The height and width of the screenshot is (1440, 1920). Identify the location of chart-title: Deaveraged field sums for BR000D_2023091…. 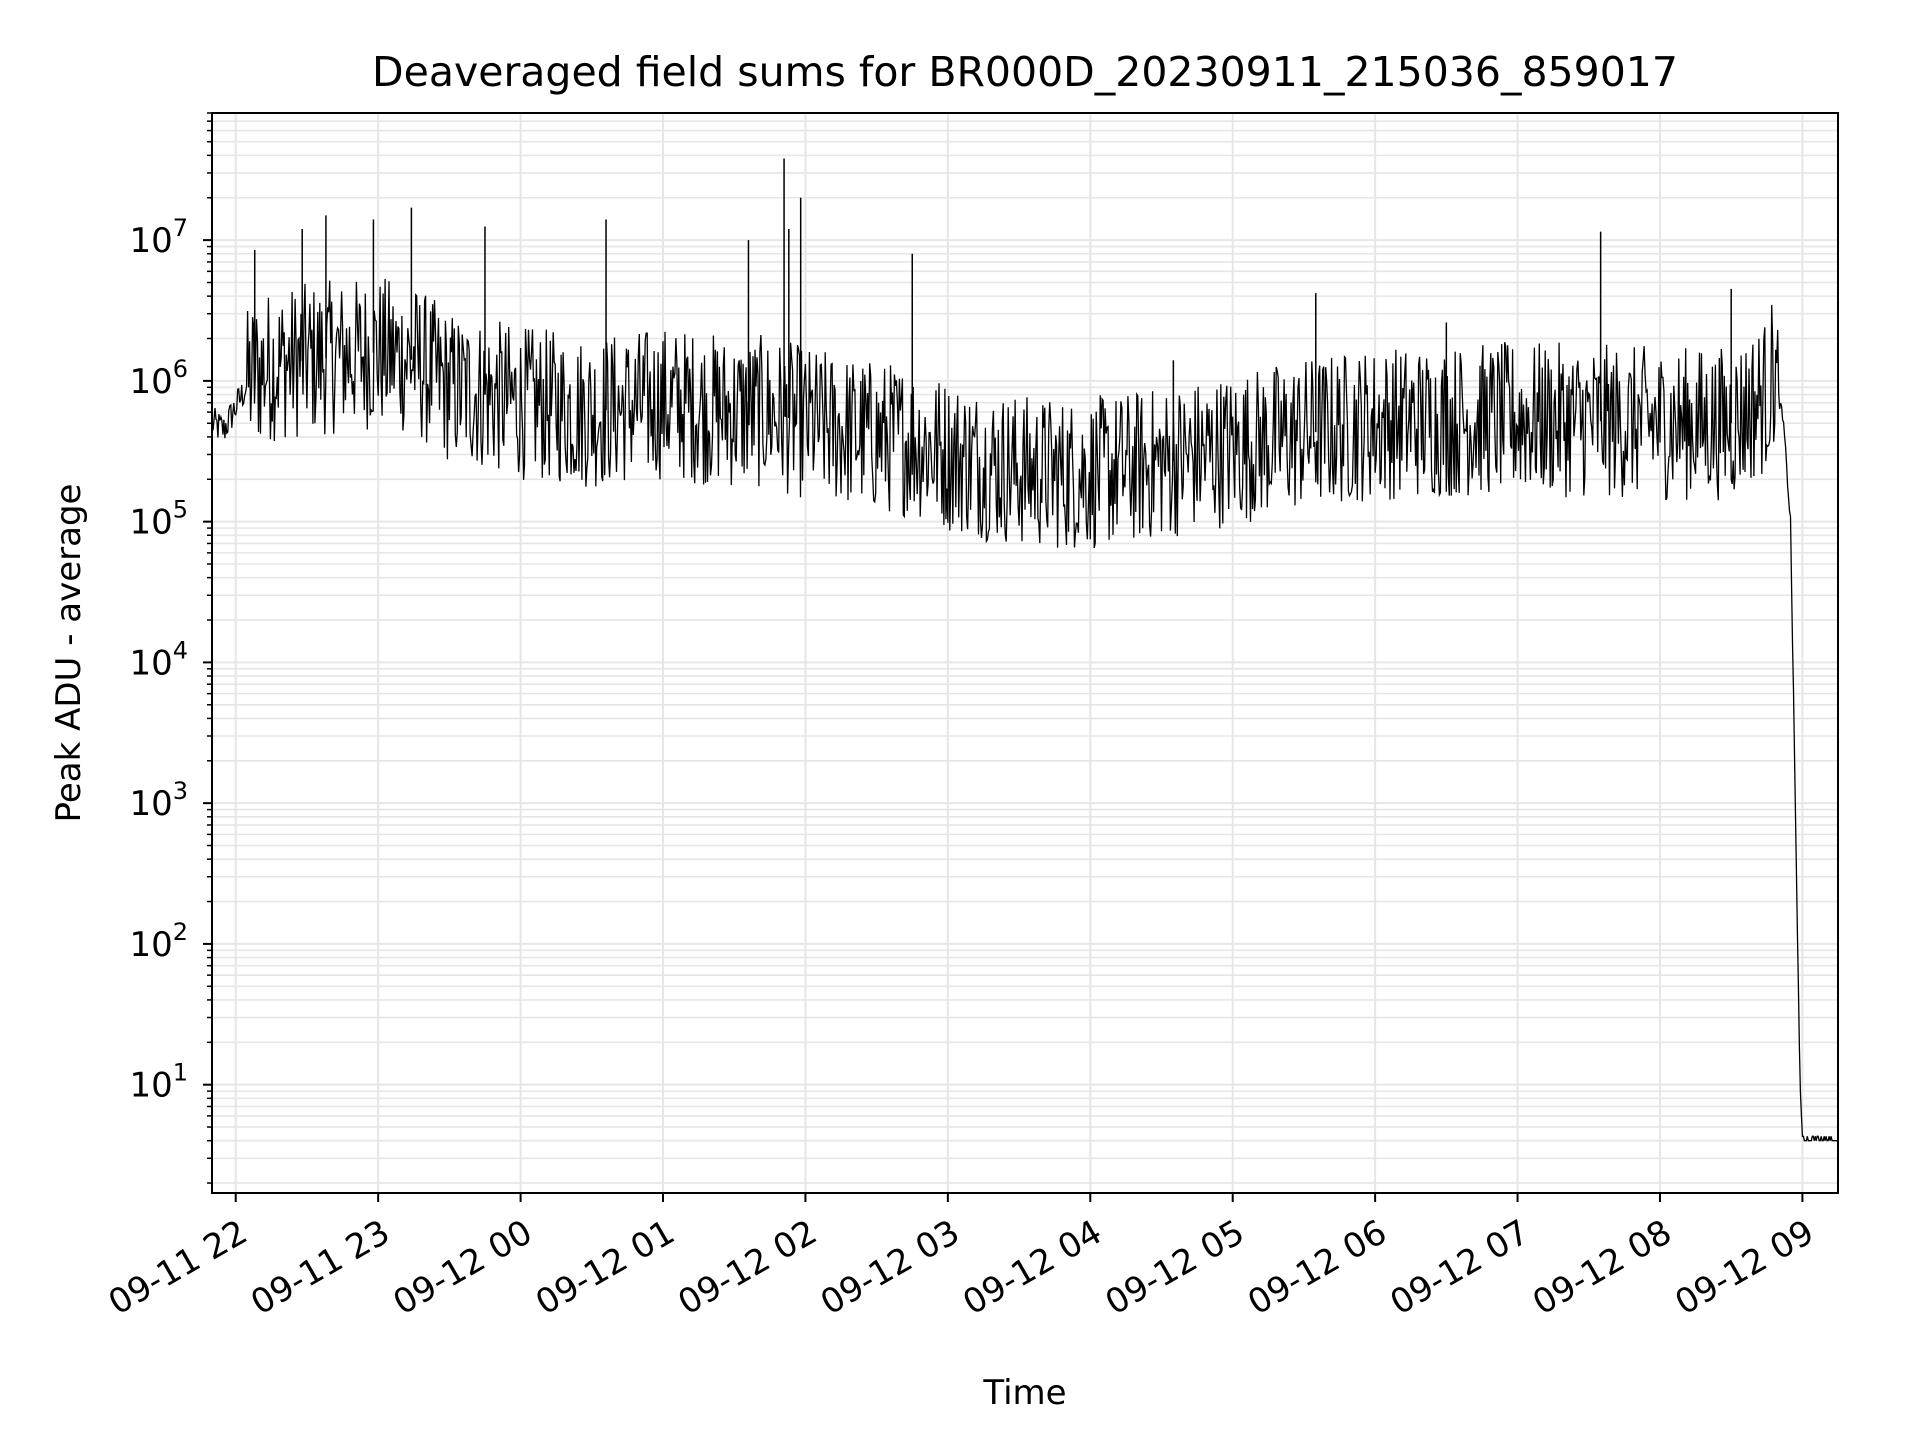
(1025, 72).